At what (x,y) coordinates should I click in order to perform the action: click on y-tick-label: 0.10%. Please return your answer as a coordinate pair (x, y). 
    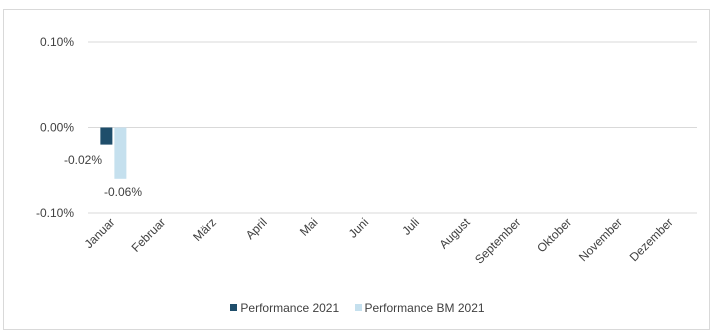
    Looking at the image, I should click on (57, 42).